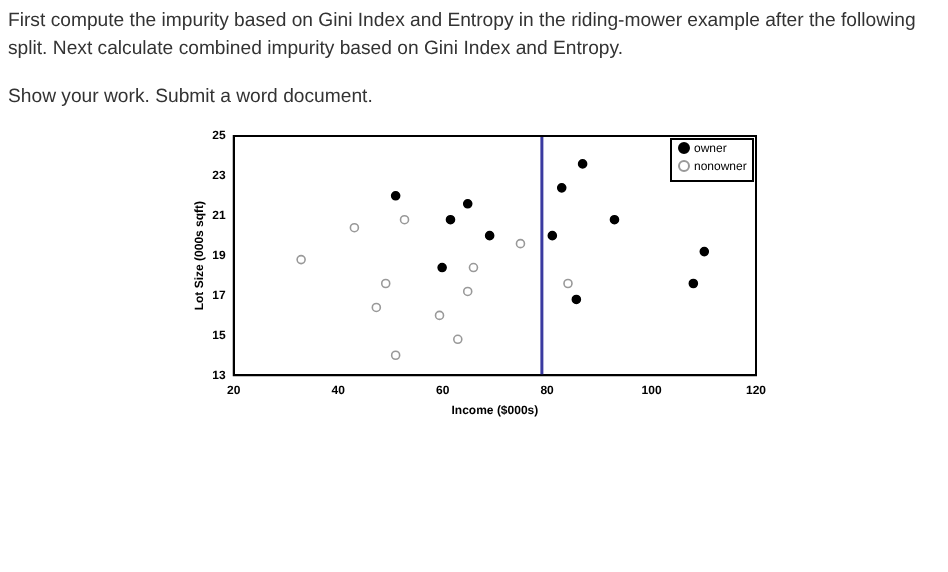  I want to click on chart-subtitle: Show your work. Submit a word document., so click(190, 97).